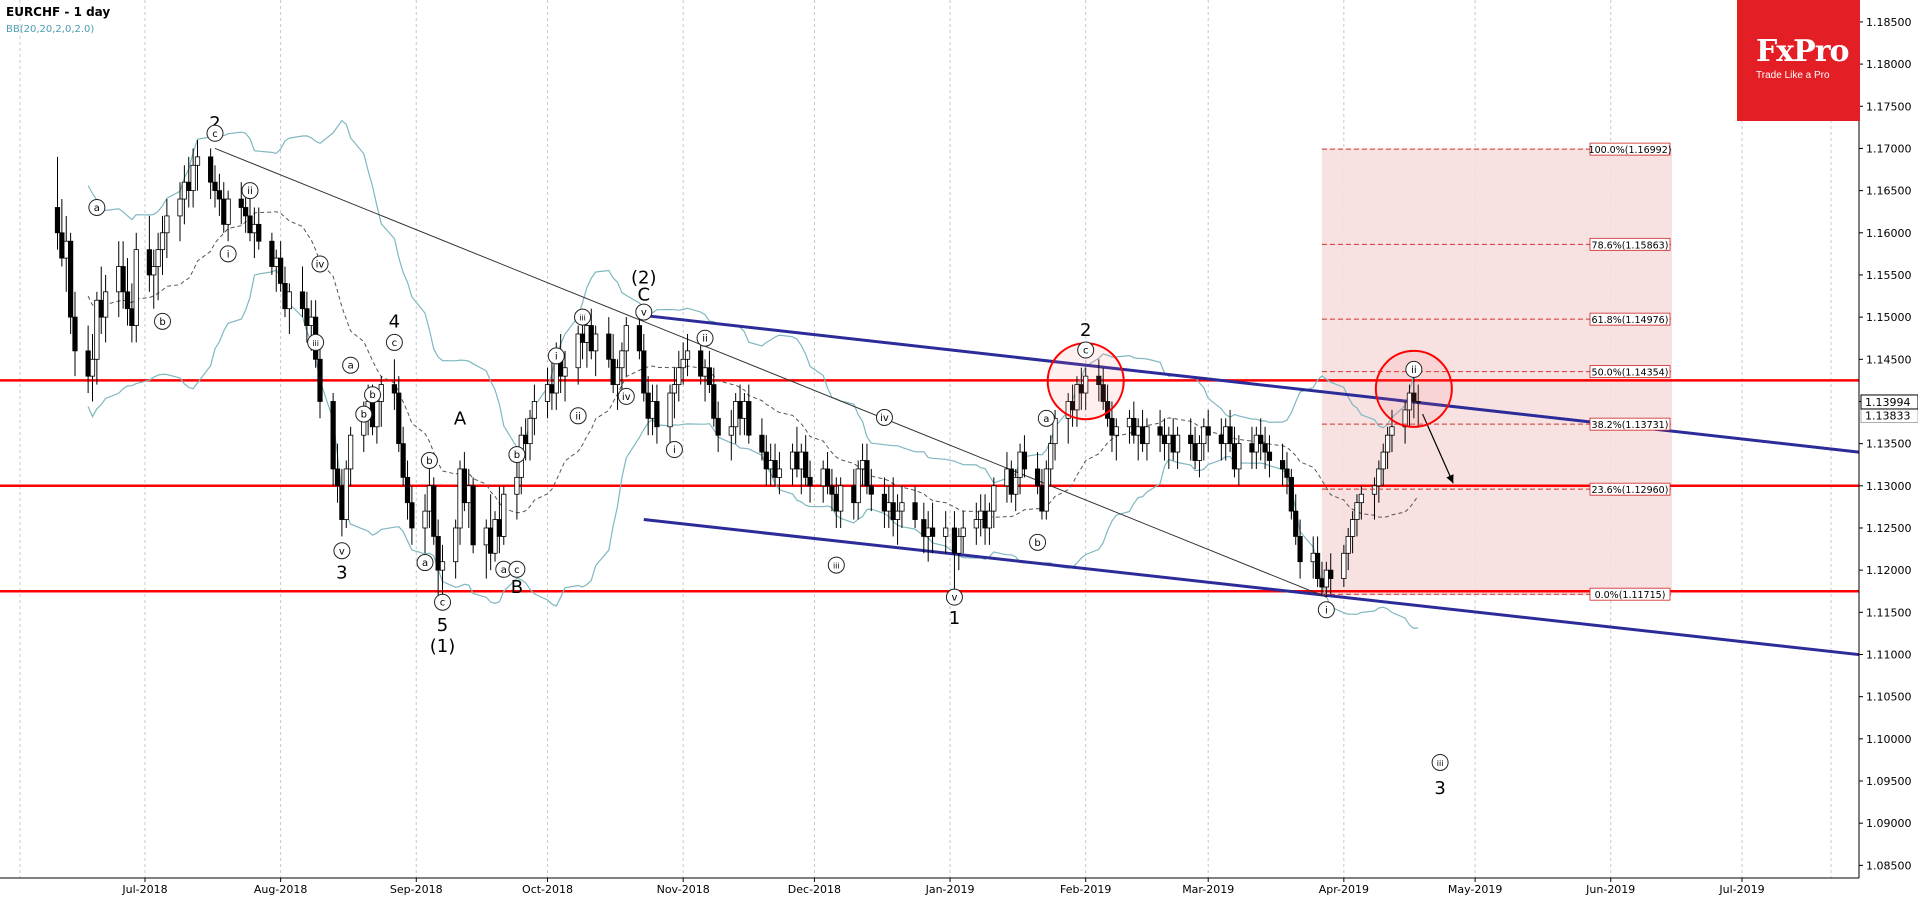  I want to click on channel-line, so click(1258, 588).